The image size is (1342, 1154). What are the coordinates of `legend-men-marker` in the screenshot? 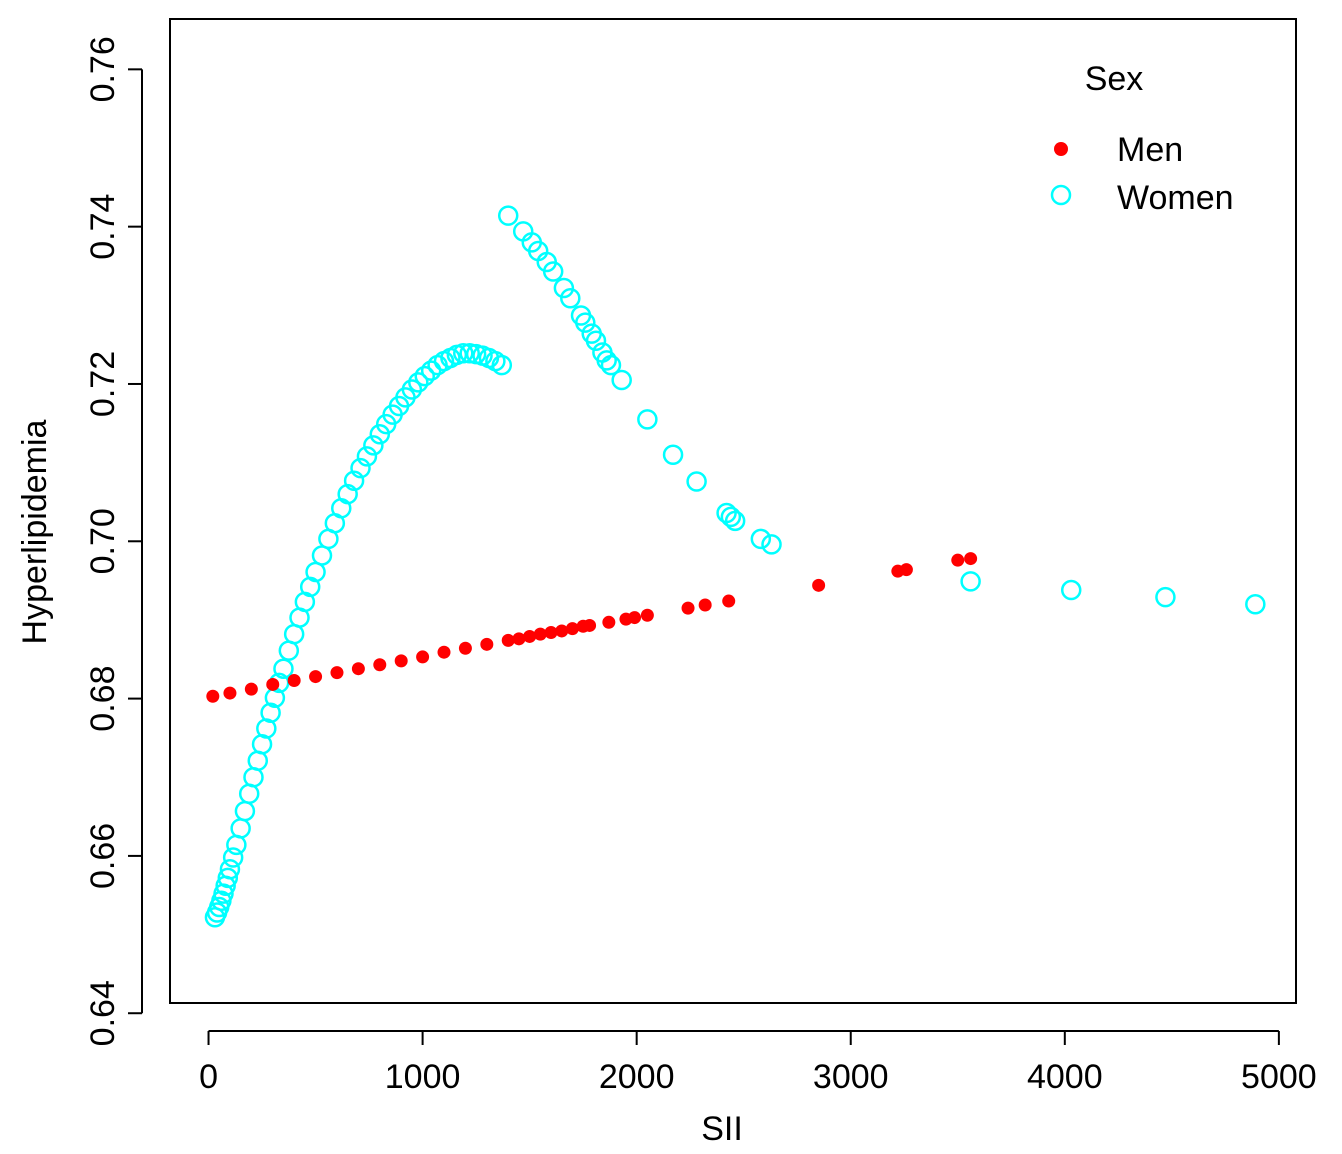 It's located at (1061, 149).